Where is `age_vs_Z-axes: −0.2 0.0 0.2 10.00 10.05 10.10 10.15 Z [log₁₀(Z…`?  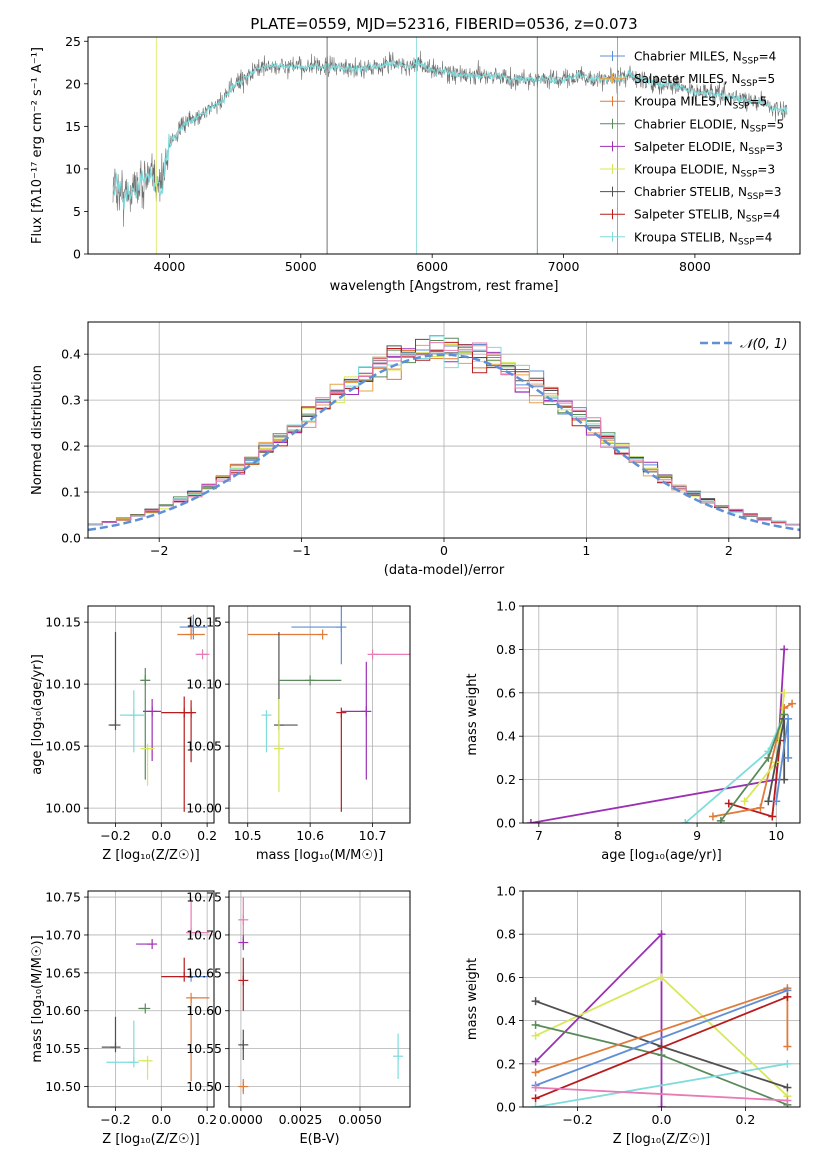
age_vs_Z-axes: −0.2 0.0 0.2 10.00 10.05 10.10 10.15 Z [log₁₀(Z… is located at coordinates (123, 734).